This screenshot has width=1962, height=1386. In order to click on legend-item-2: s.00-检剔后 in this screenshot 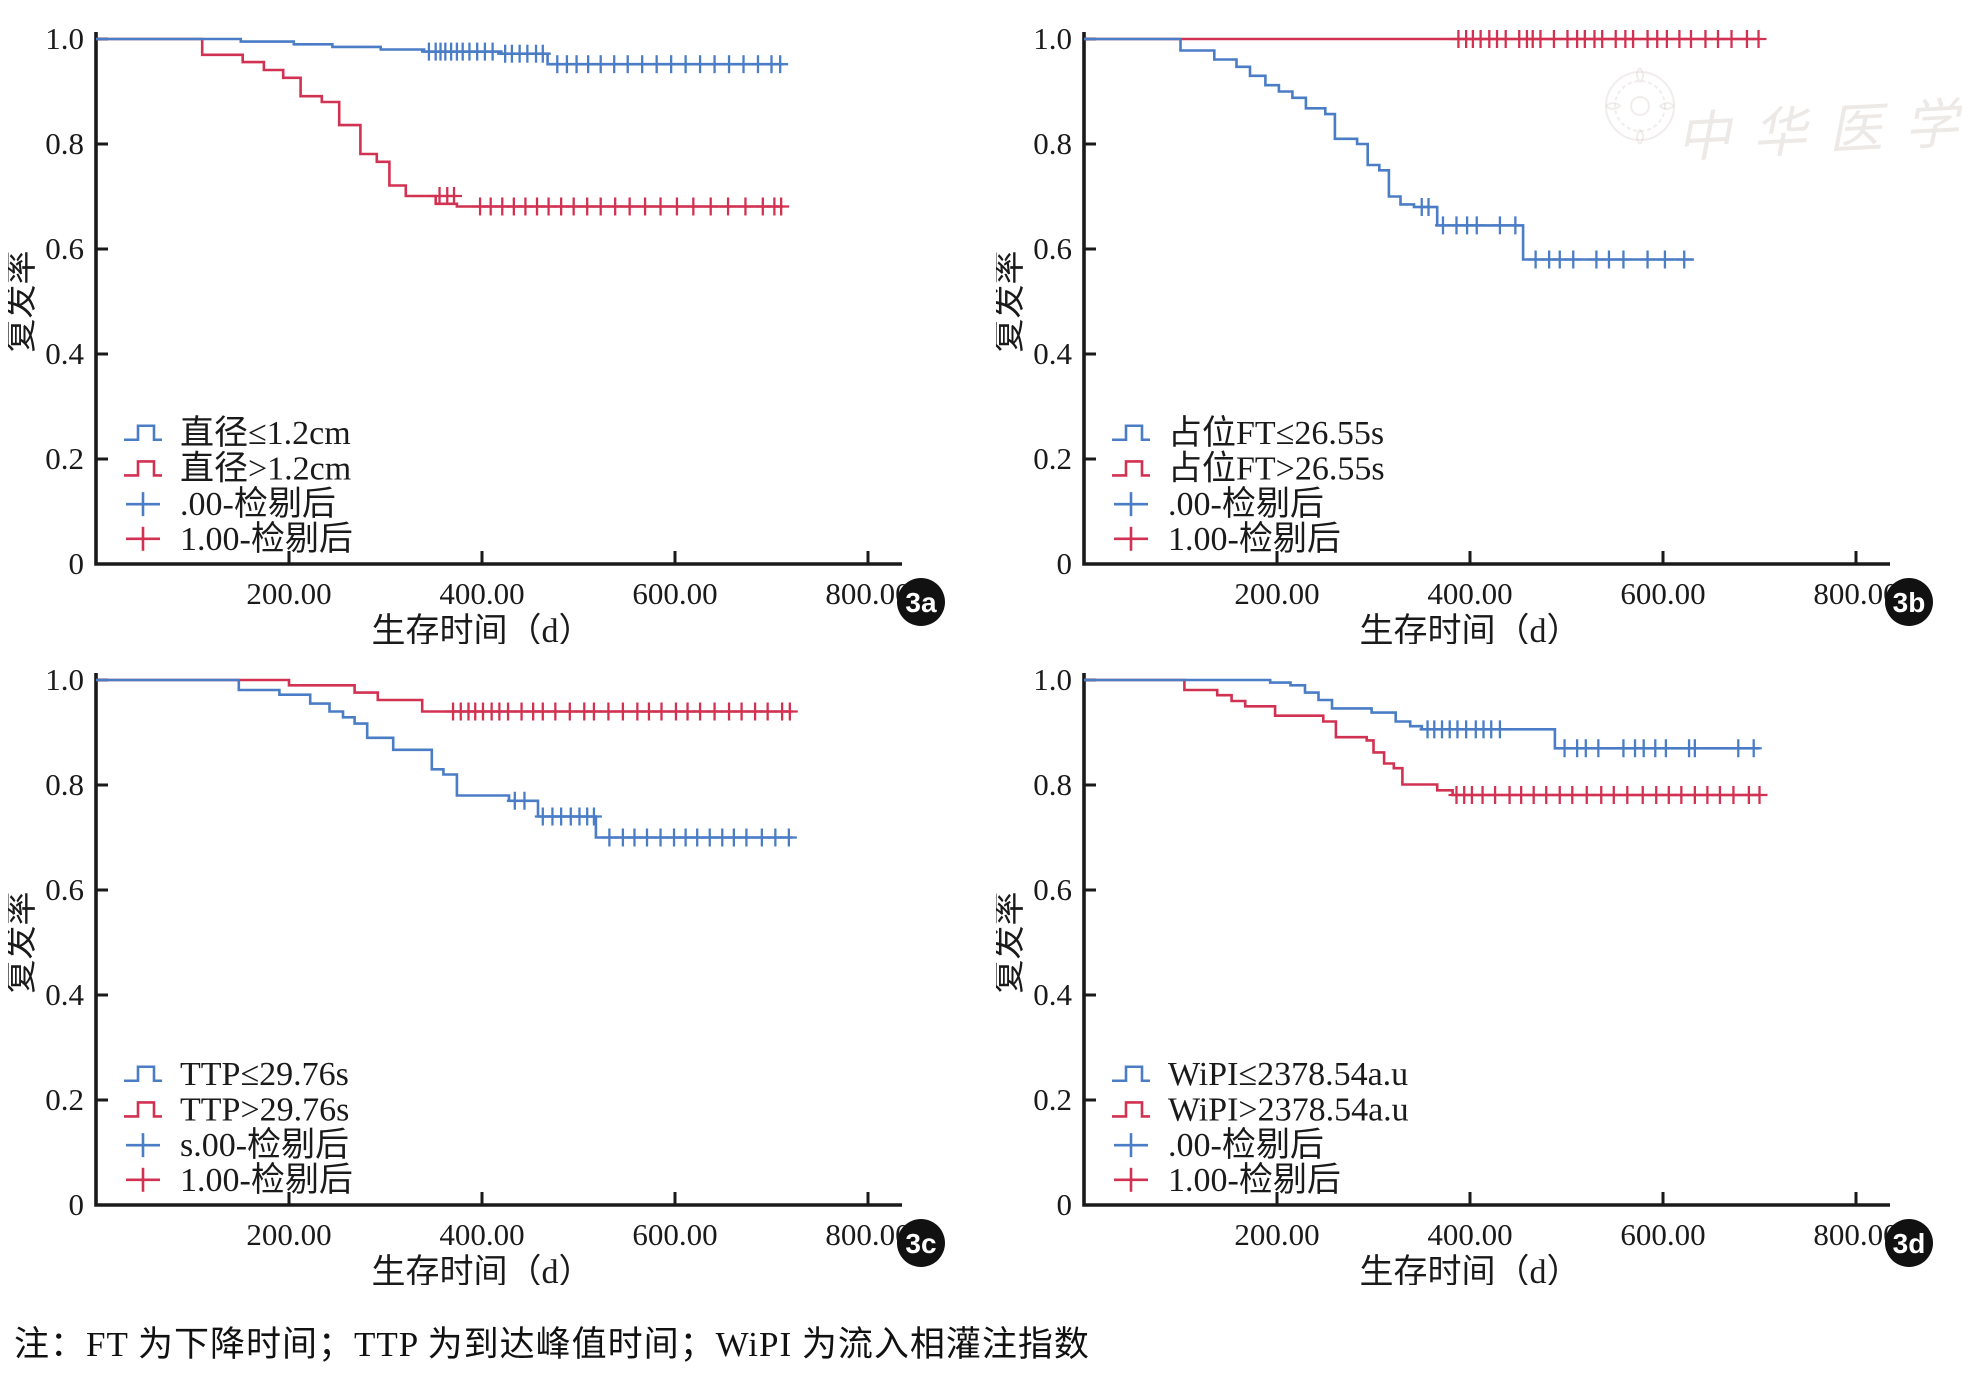, I will do `click(237, 1145)`.